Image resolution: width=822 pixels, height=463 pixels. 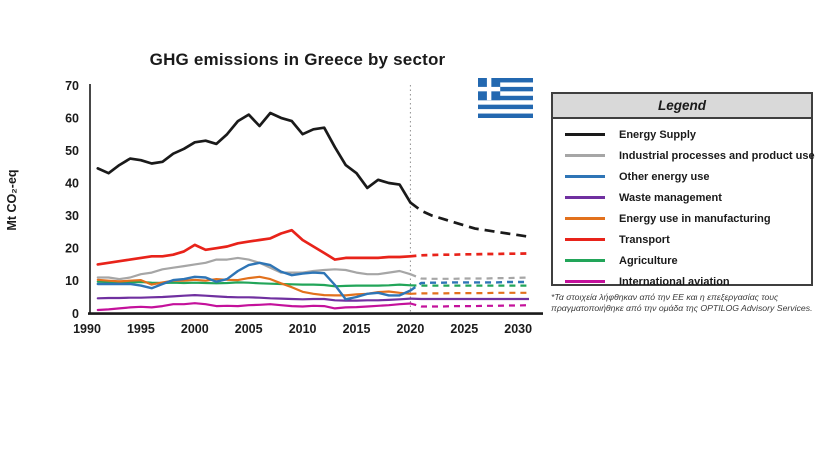 I want to click on series-projection-international-aviation, so click(x=470, y=305).